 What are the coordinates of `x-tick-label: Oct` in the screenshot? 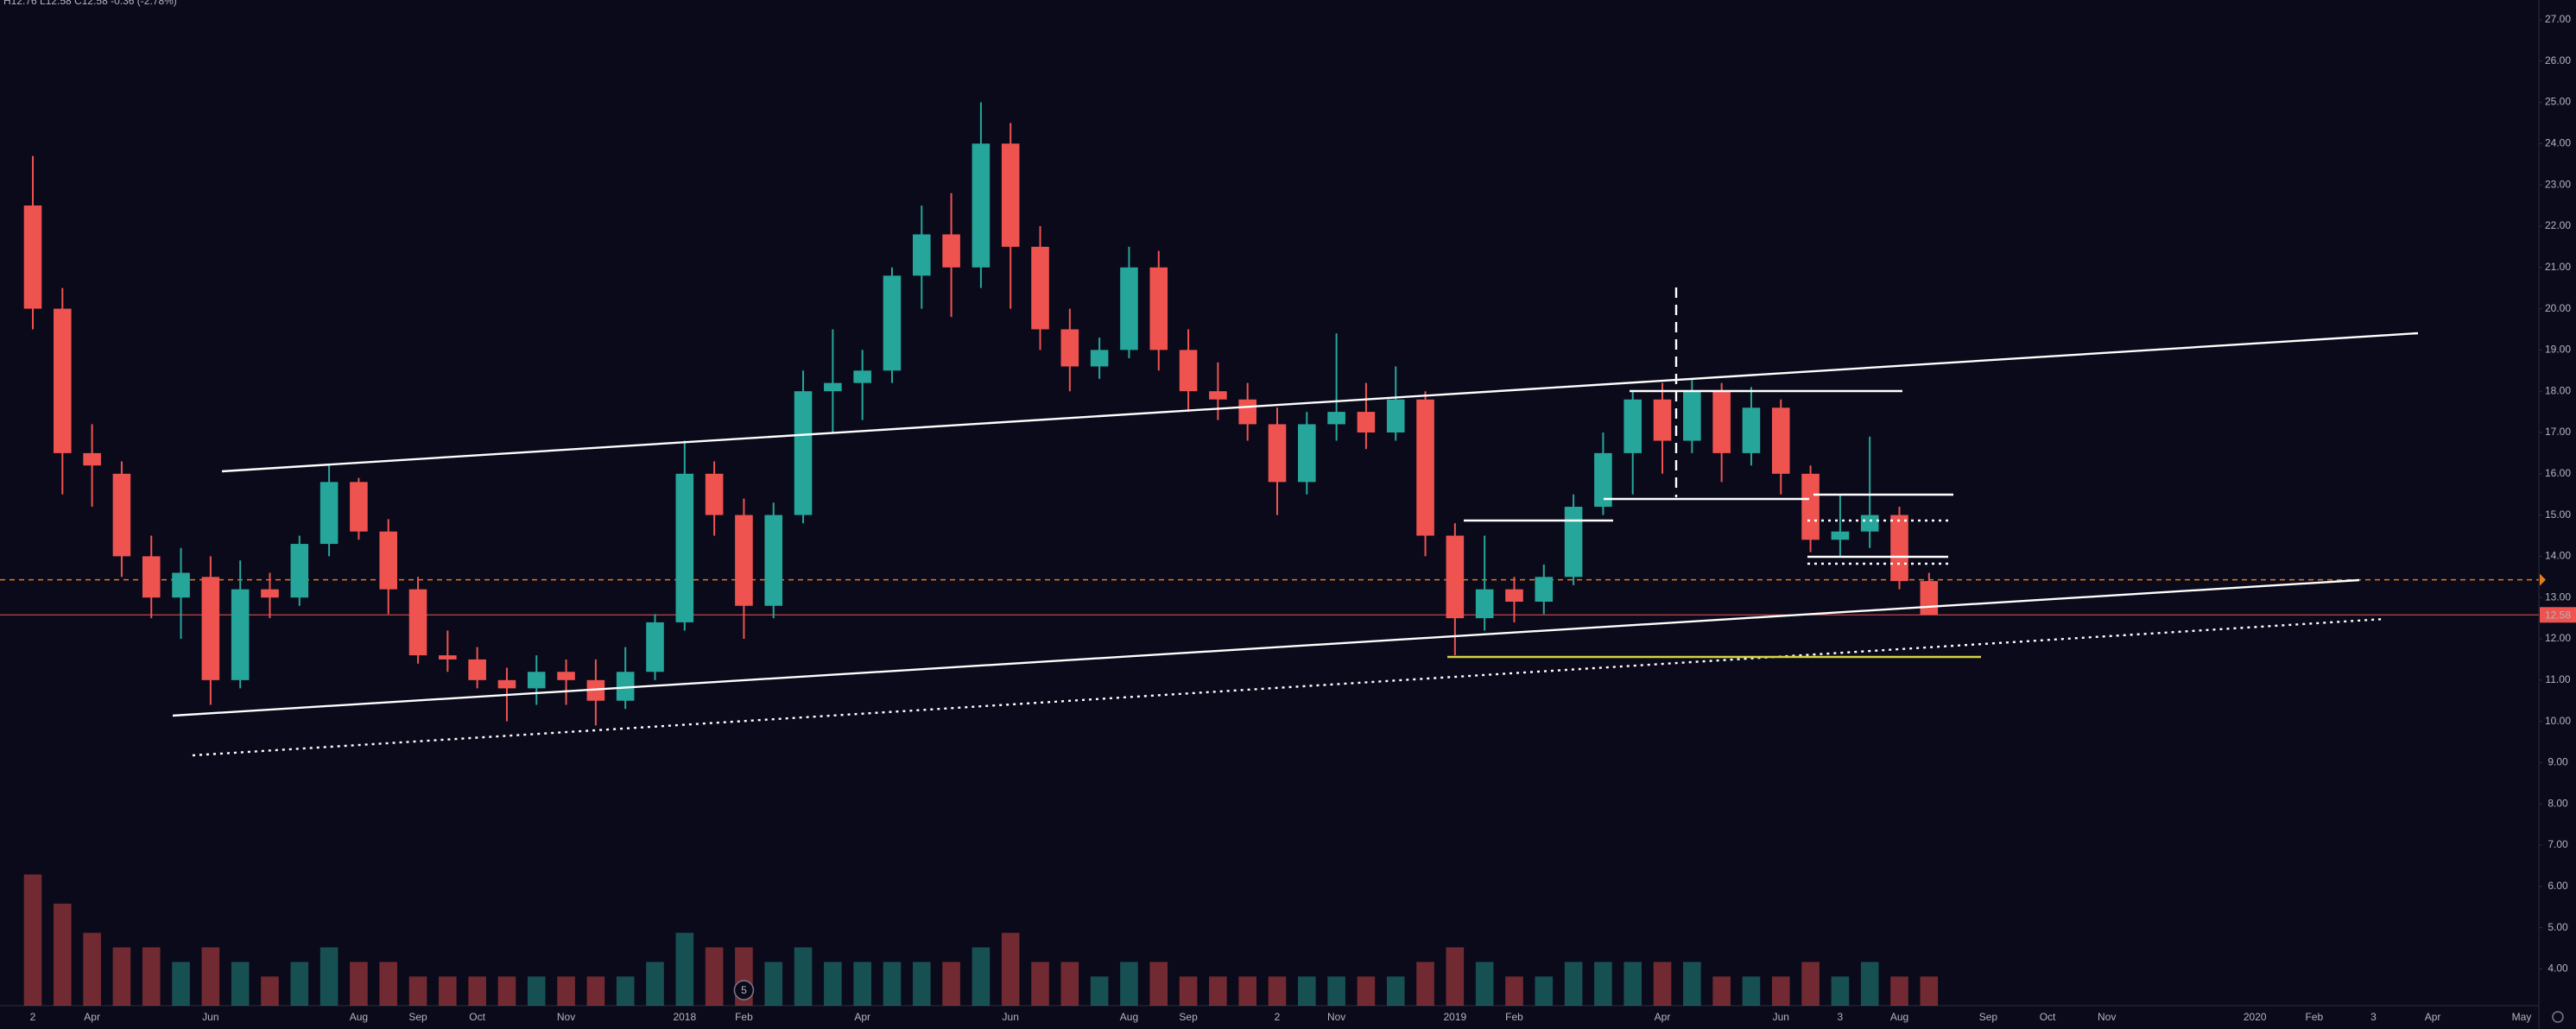 It's located at (2048, 1017).